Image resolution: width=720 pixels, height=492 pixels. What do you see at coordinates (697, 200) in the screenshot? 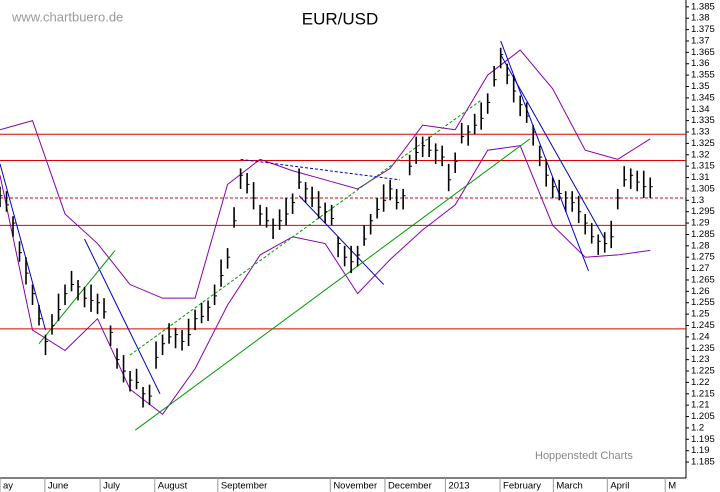
I see `y-tick-label: 1.3` at bounding box center [697, 200].